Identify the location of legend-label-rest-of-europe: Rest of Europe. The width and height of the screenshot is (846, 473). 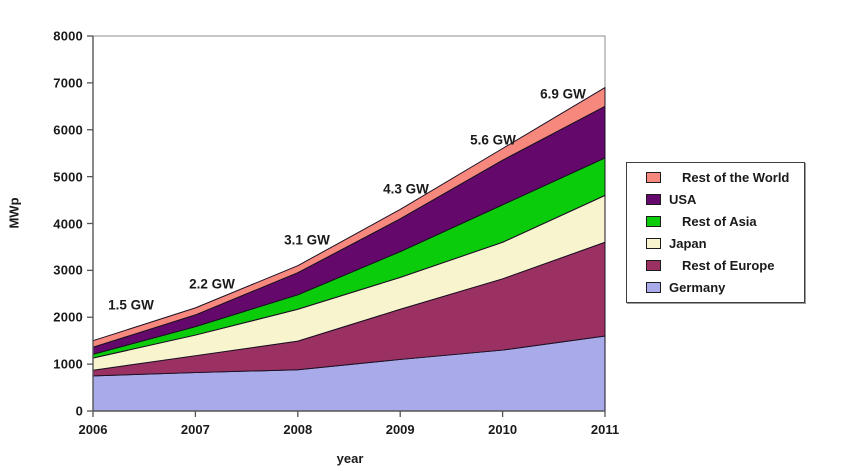
(728, 265).